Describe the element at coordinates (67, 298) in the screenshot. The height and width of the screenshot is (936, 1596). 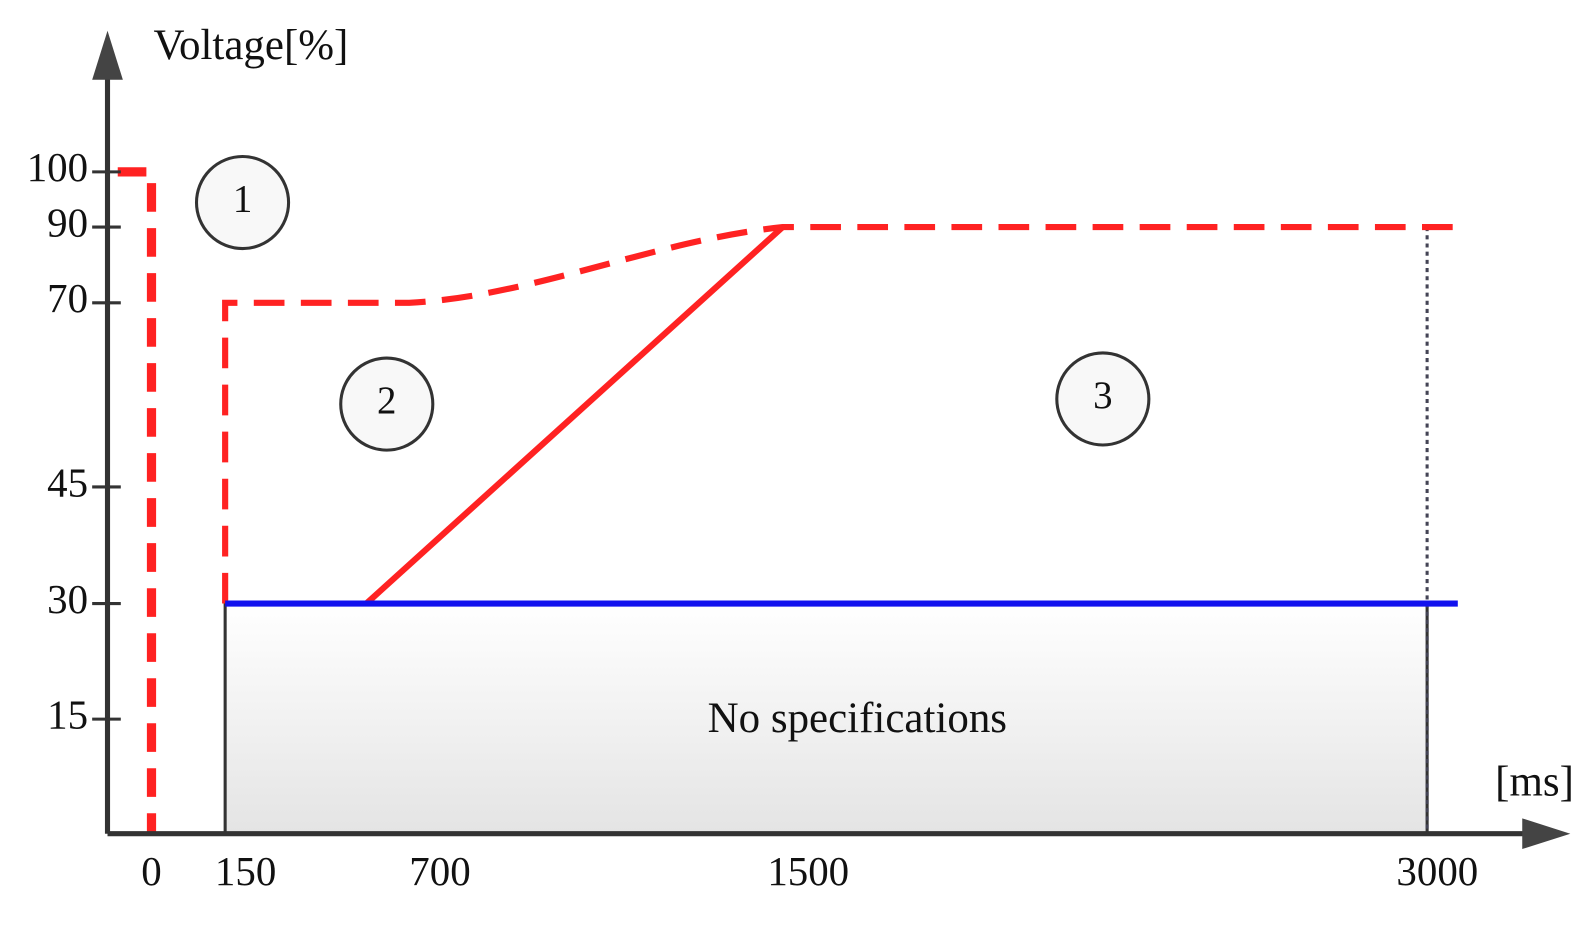
I see `y-tick-label: 70` at that location.